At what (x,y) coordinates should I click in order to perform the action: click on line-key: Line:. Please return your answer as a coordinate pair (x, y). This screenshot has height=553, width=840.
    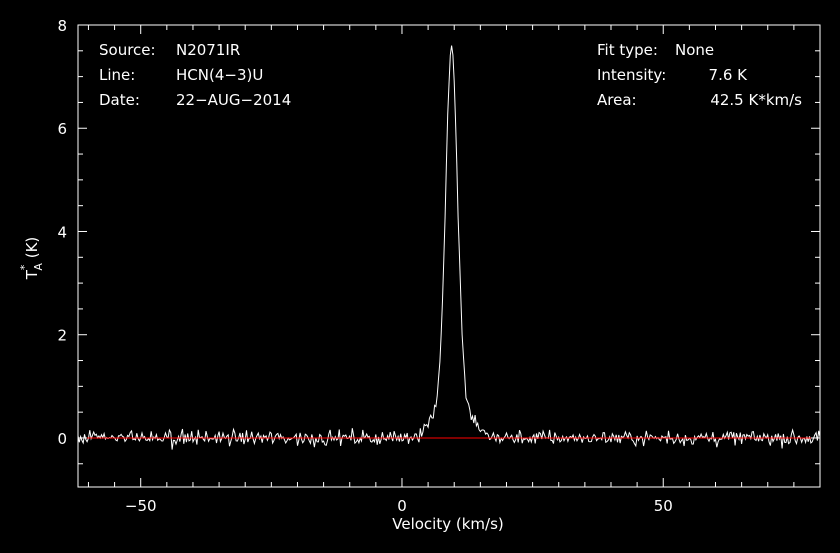
    Looking at the image, I should click on (117, 75).